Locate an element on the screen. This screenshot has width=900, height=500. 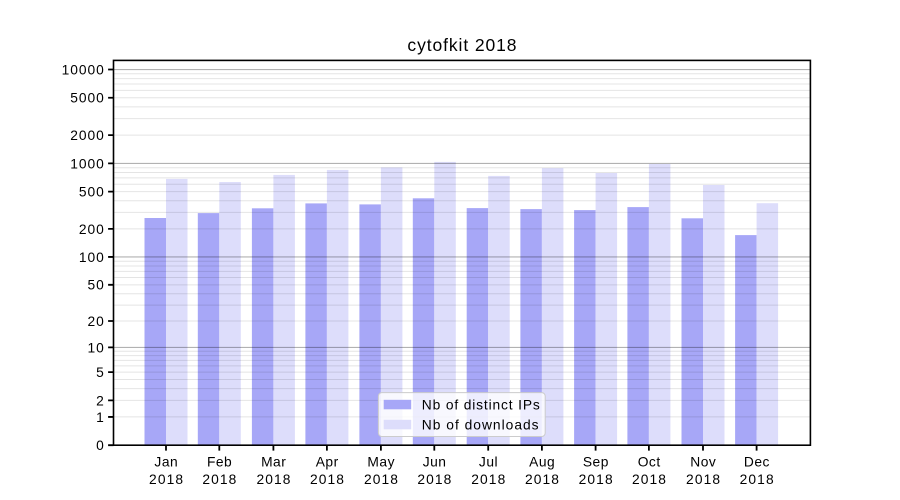
svg-text: 0 is located at coordinates (100, 445).